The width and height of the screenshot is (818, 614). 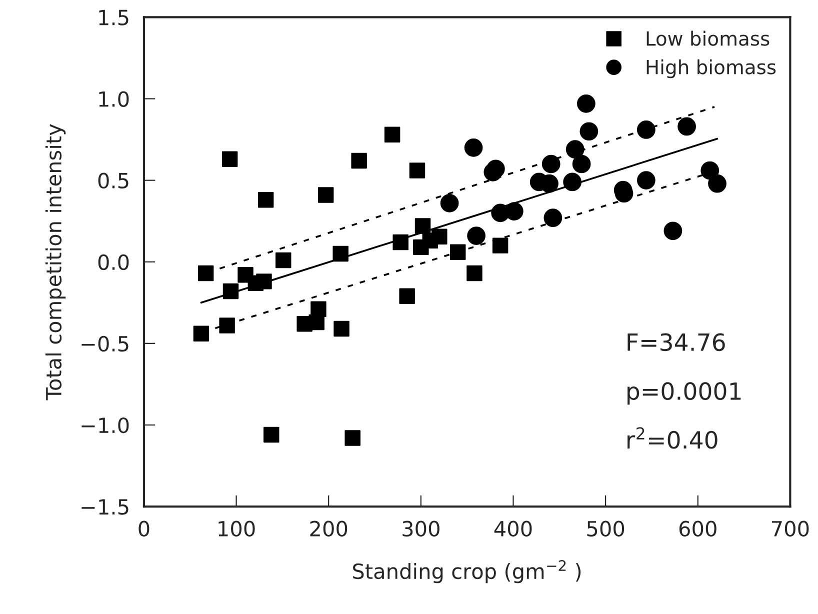 What do you see at coordinates (790, 528) in the screenshot?
I see `x-tick-label: 700` at bounding box center [790, 528].